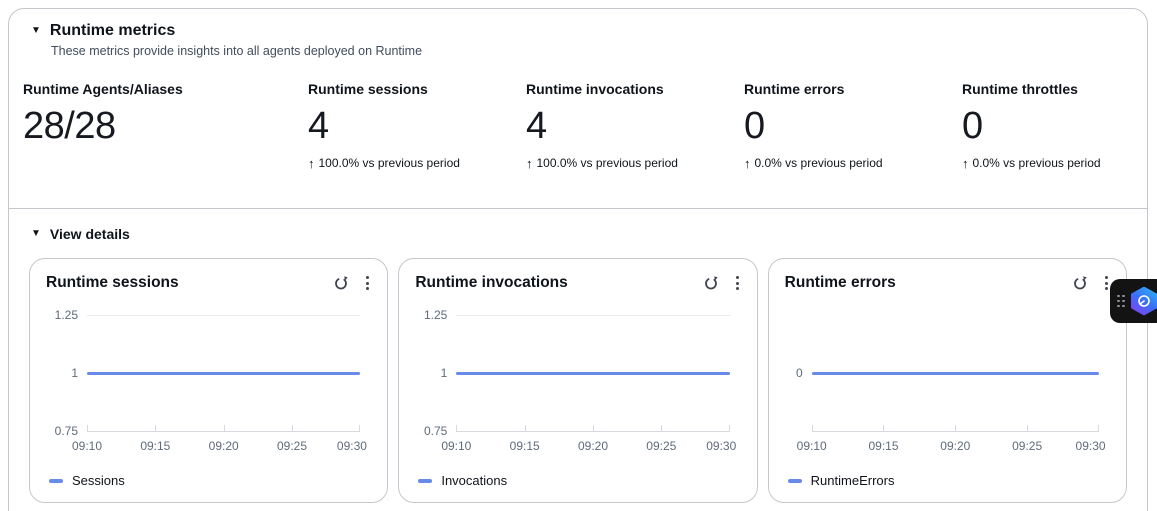 This screenshot has width=1157, height=511. Describe the element at coordinates (1144, 301) in the screenshot. I see `assistant-logo-icon` at that location.